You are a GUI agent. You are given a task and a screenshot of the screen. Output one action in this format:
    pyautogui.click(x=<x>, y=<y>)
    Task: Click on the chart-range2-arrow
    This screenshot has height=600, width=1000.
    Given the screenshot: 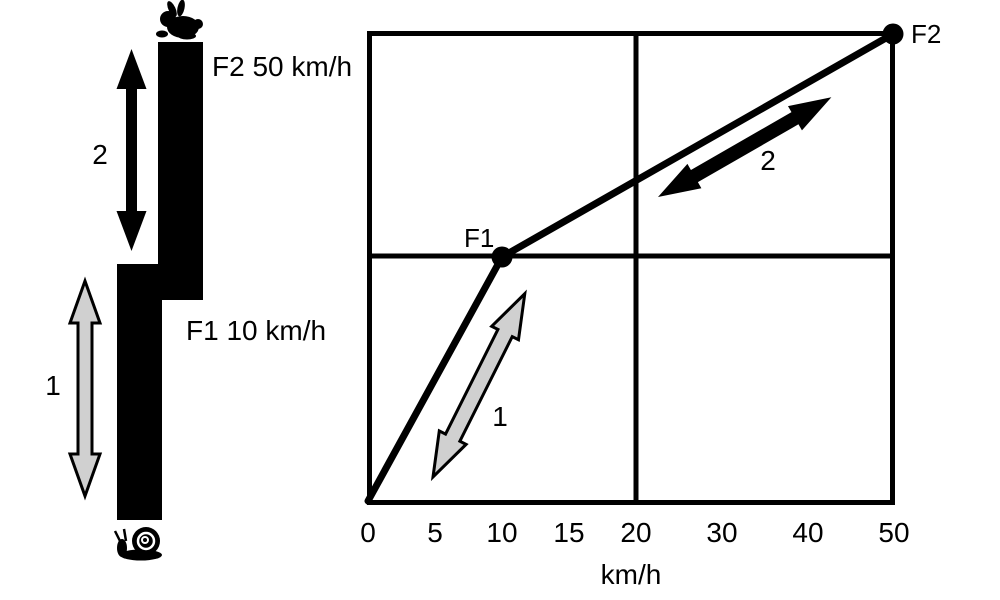 What is the action you would take?
    pyautogui.click(x=745, y=147)
    